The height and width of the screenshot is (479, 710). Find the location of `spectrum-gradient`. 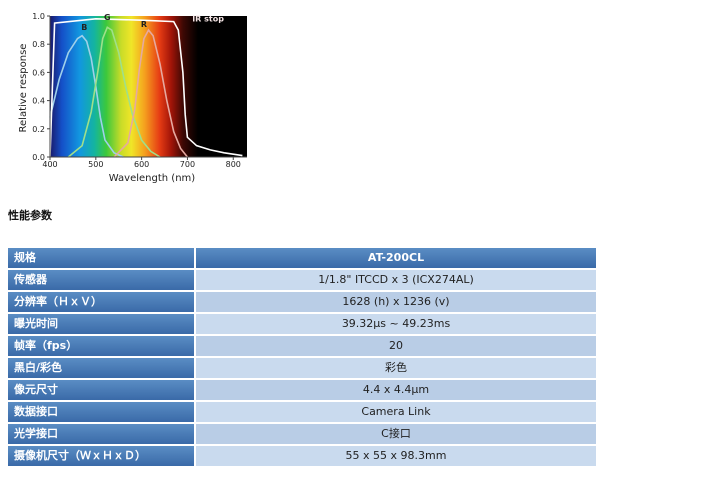

spectrum-gradient is located at coordinates (124, 86).